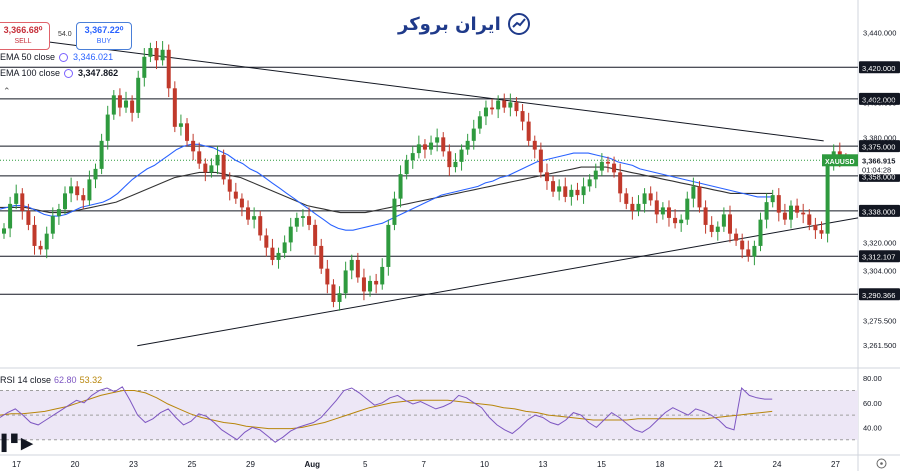  What do you see at coordinates (23, 41) in the screenshot?
I see `sell-label: SELL` at bounding box center [23, 41].